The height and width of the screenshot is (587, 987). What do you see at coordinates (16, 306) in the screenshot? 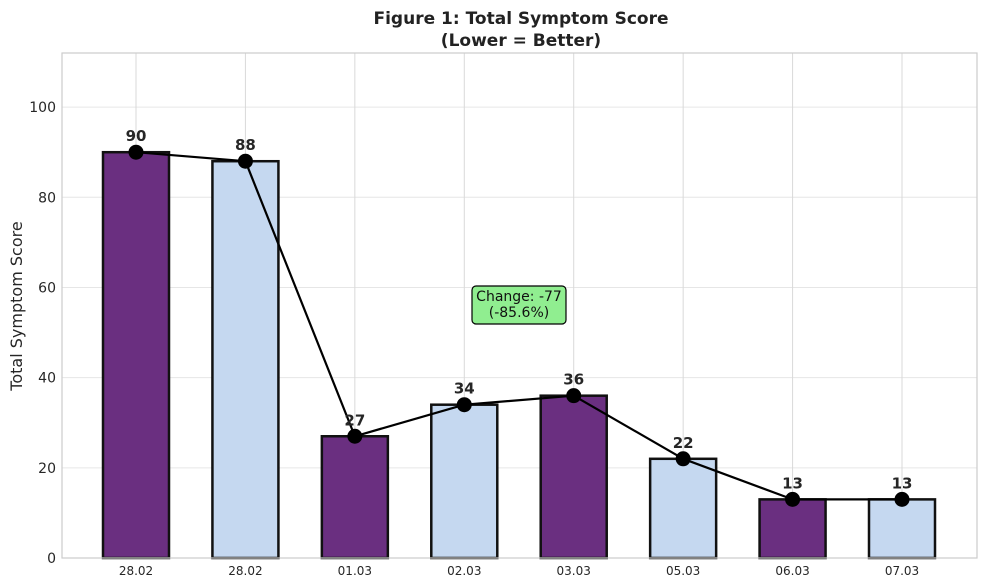
I see `y-axis-label: Total Symptom Score` at bounding box center [16, 306].